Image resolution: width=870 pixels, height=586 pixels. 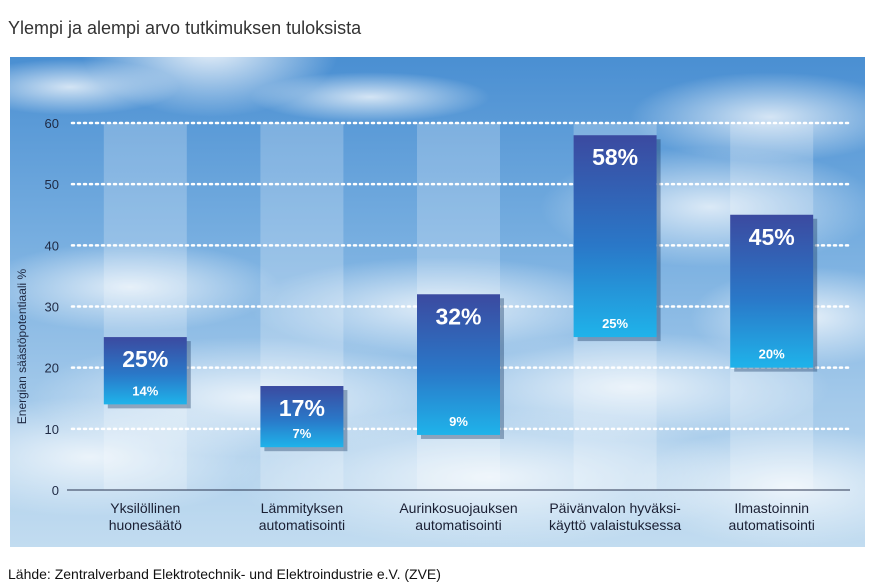 What do you see at coordinates (771, 508) in the screenshot?
I see `category-label: Ilmastoinnin` at bounding box center [771, 508].